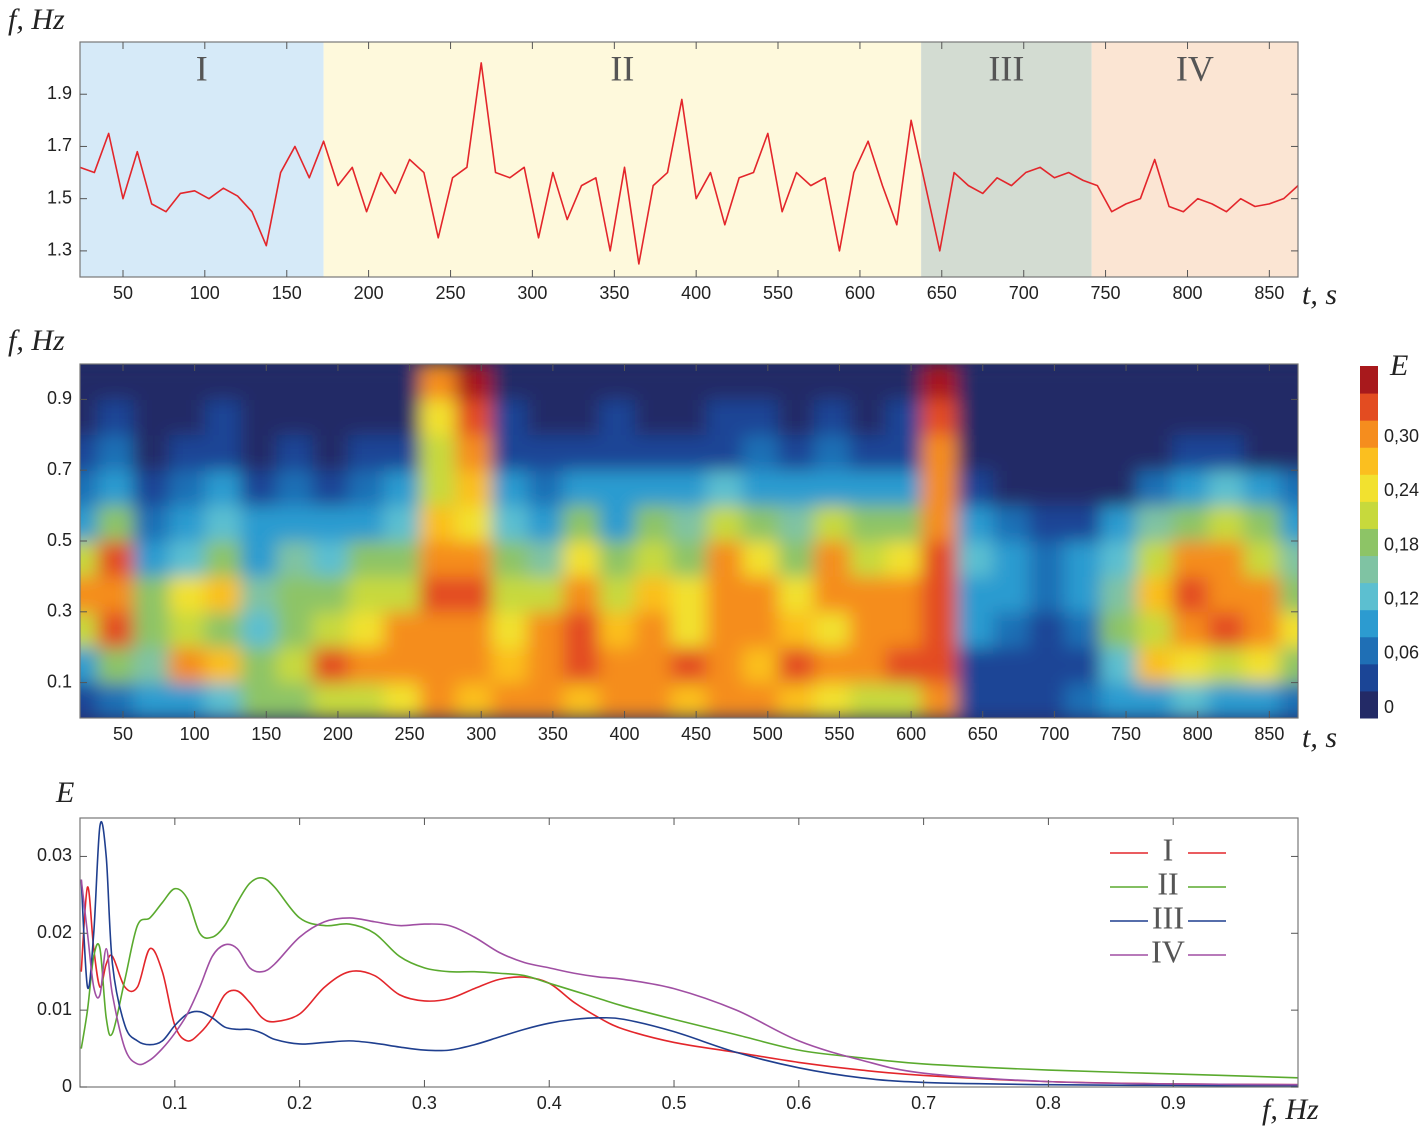 The width and height of the screenshot is (1427, 1134). What do you see at coordinates (549, 1103) in the screenshot?
I see `x-tick-label: 0.4` at bounding box center [549, 1103].